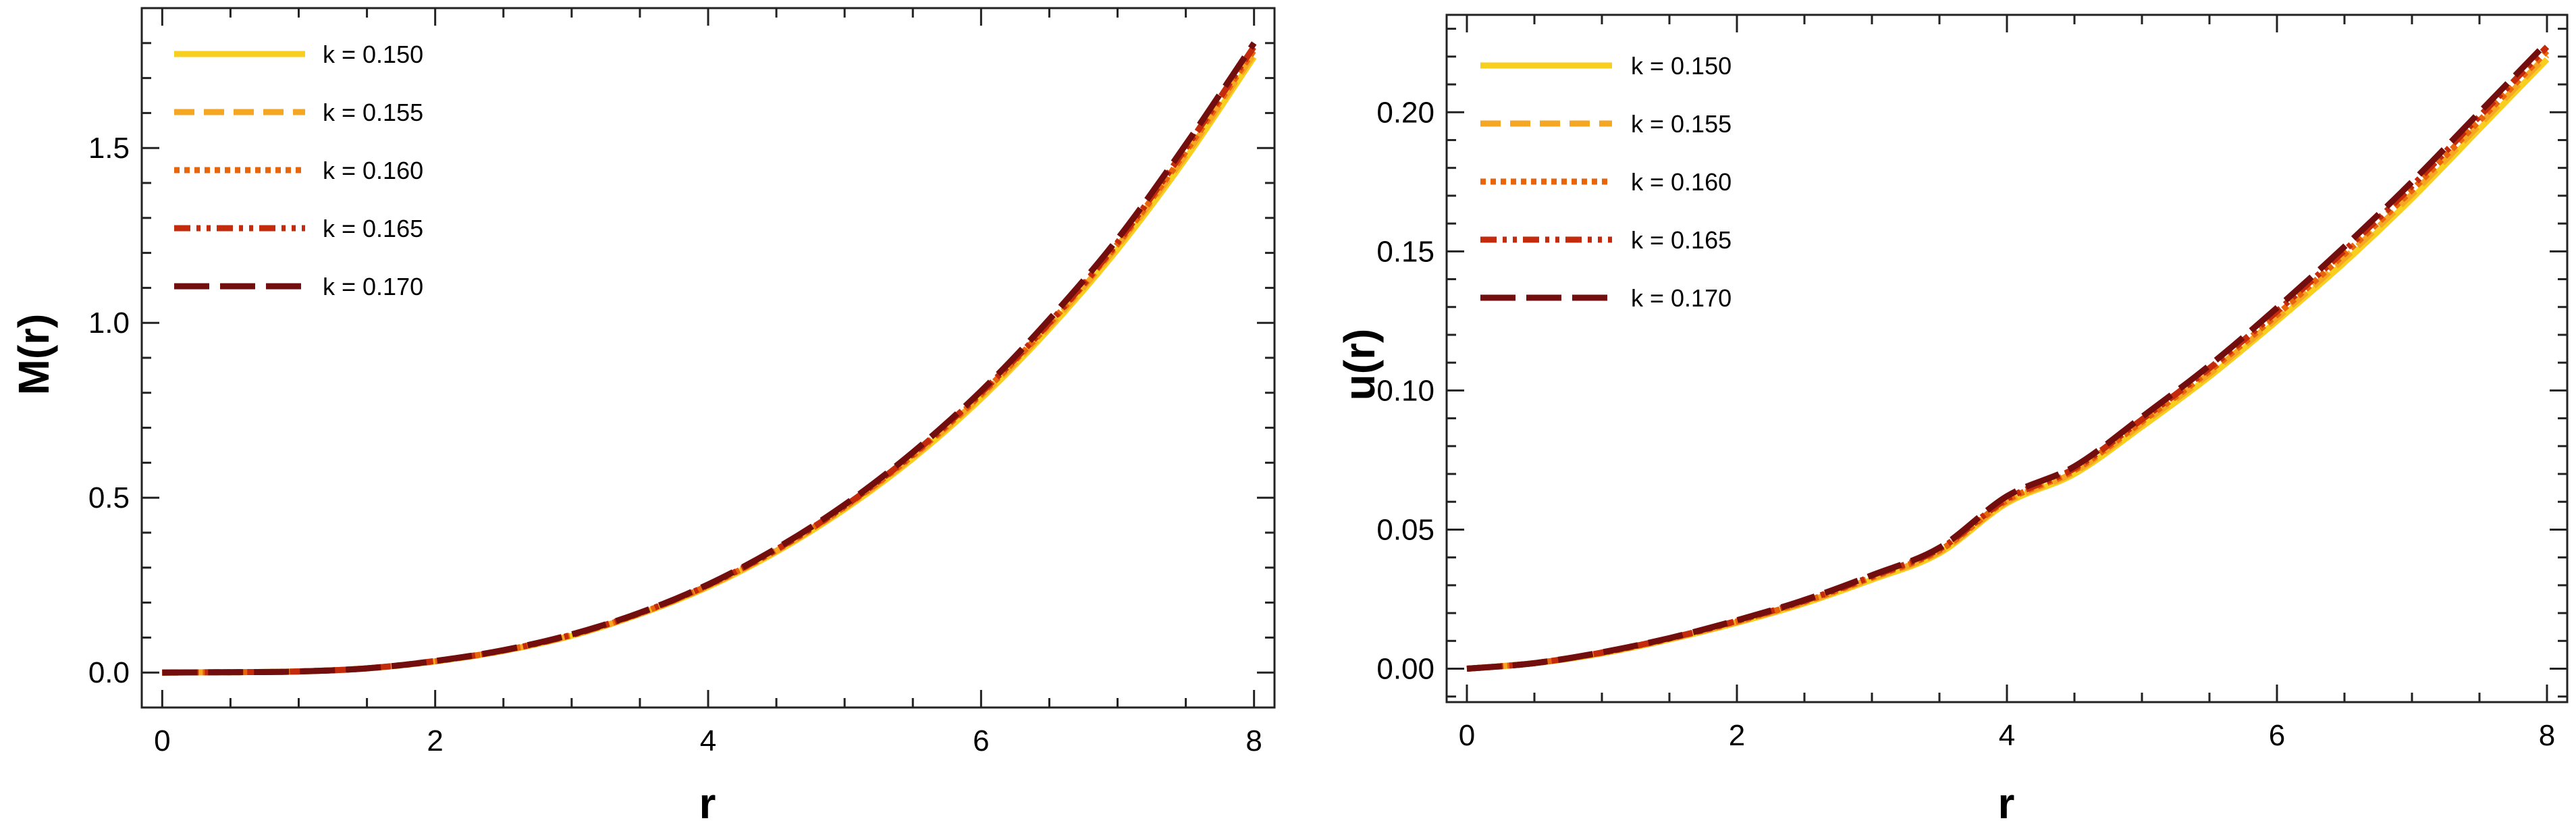 Image resolution: width=2576 pixels, height=827 pixels. Describe the element at coordinates (109, 497) in the screenshot. I see `y-tick-label: 0.5` at that location.